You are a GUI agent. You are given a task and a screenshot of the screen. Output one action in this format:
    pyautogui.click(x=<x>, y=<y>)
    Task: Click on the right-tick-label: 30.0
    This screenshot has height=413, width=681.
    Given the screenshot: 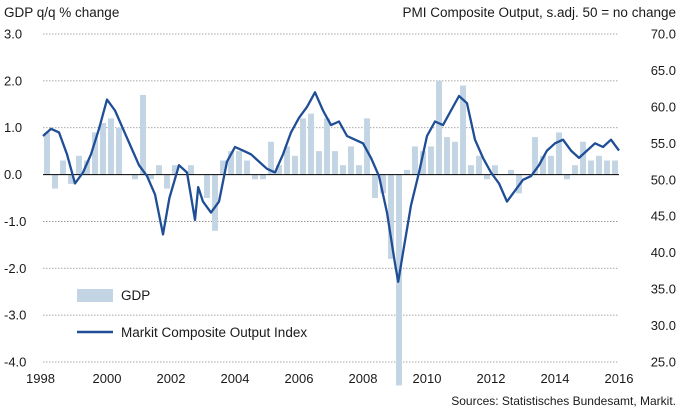 What is the action you would take?
    pyautogui.click(x=663, y=325)
    